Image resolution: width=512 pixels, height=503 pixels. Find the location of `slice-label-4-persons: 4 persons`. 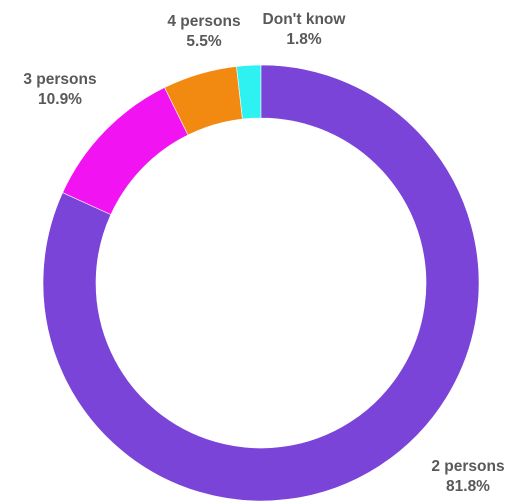

slice-label-4-persons: 4 persons is located at coordinates (203, 21).